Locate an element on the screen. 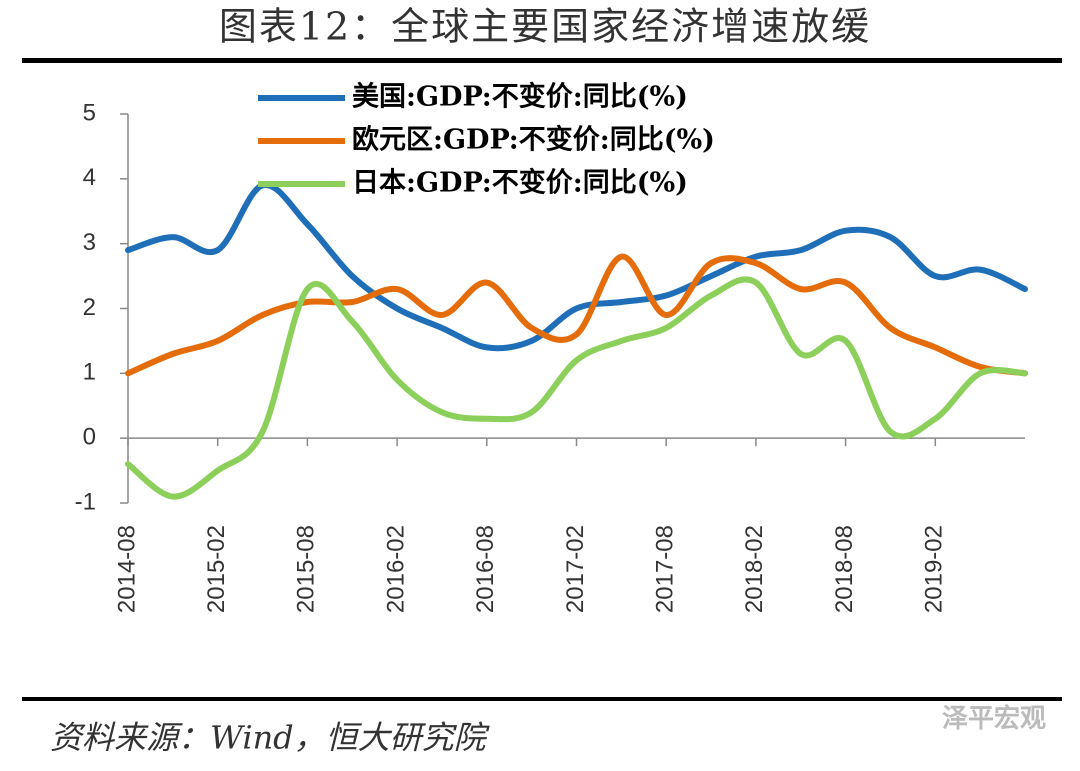 This screenshot has width=1080, height=771. chart-title: 图表12：全球主要国家经济增速放缓 is located at coordinates (545, 27).